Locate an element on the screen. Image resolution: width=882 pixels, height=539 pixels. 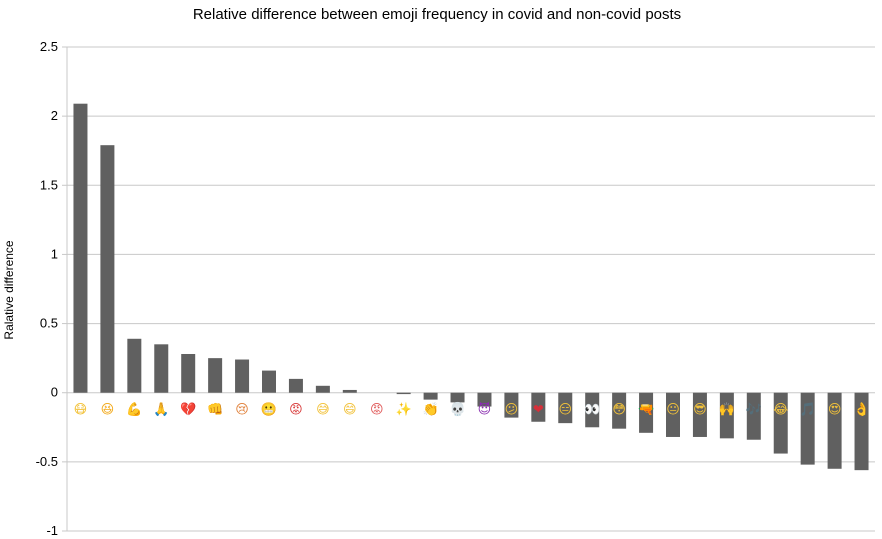
category-label: 🎵 is located at coordinates (808, 410).